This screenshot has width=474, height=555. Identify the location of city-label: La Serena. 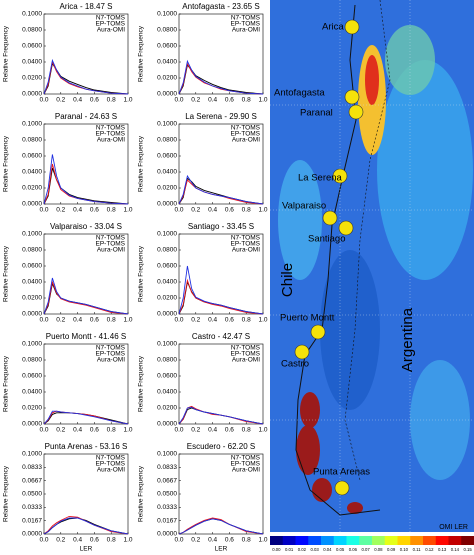
(320, 178).